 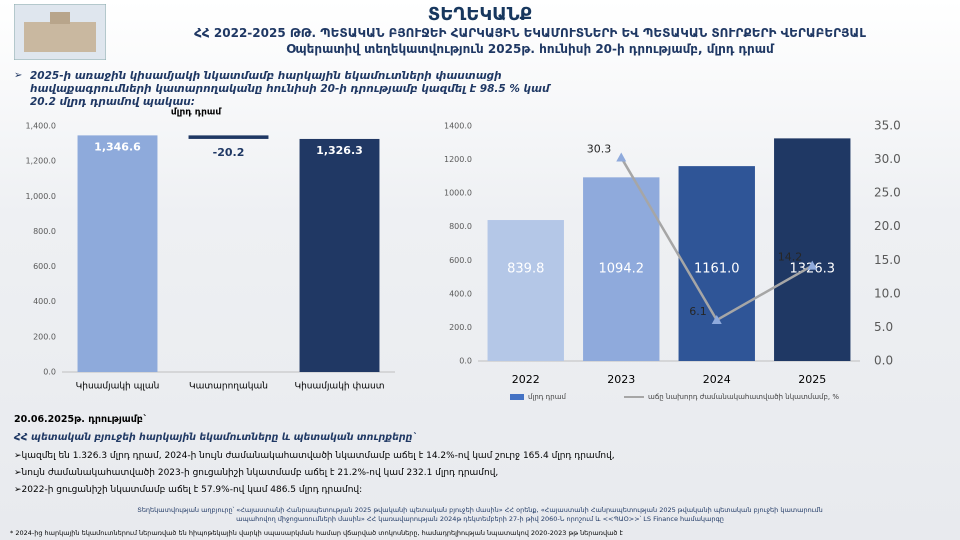 What do you see at coordinates (887, 226) in the screenshot?
I see `y2-tick-label: 20.0` at bounding box center [887, 226].